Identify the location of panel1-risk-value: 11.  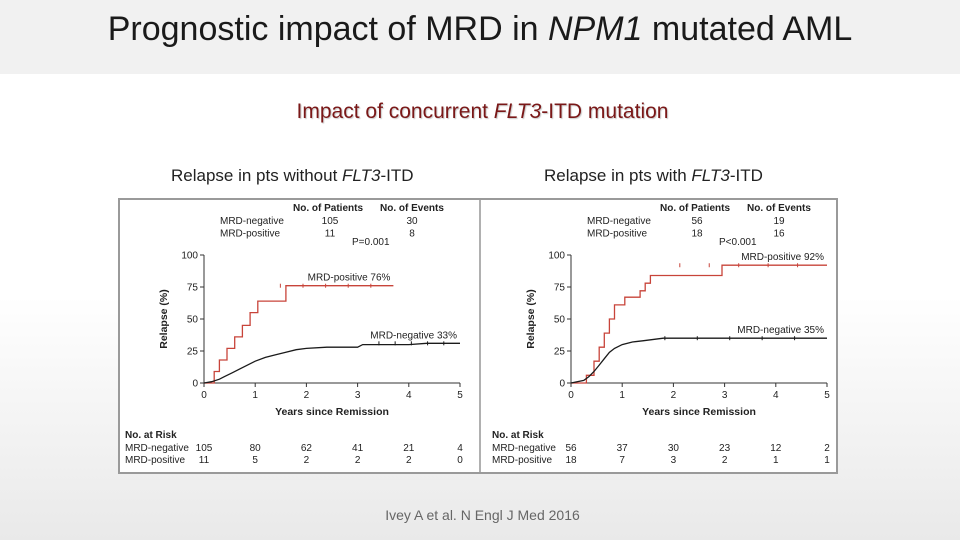
(204, 460).